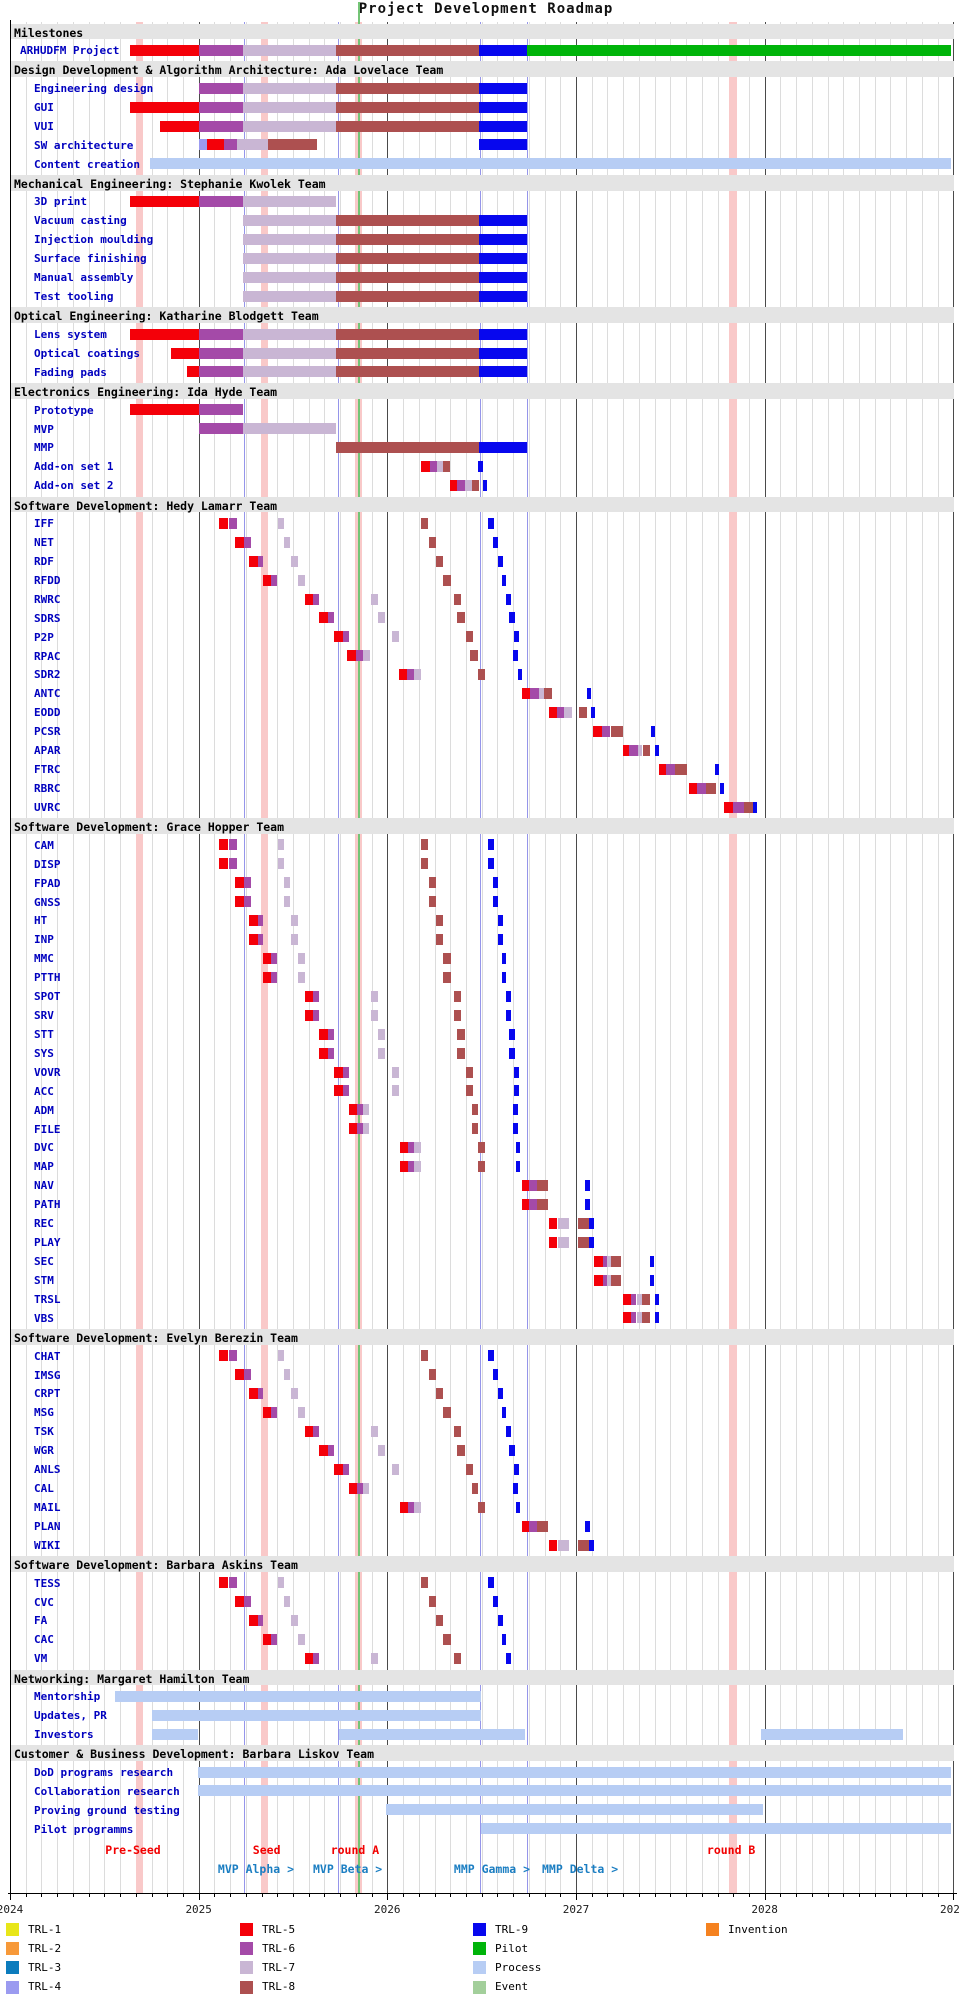  I want to click on row-label: CHAT, so click(47, 1356).